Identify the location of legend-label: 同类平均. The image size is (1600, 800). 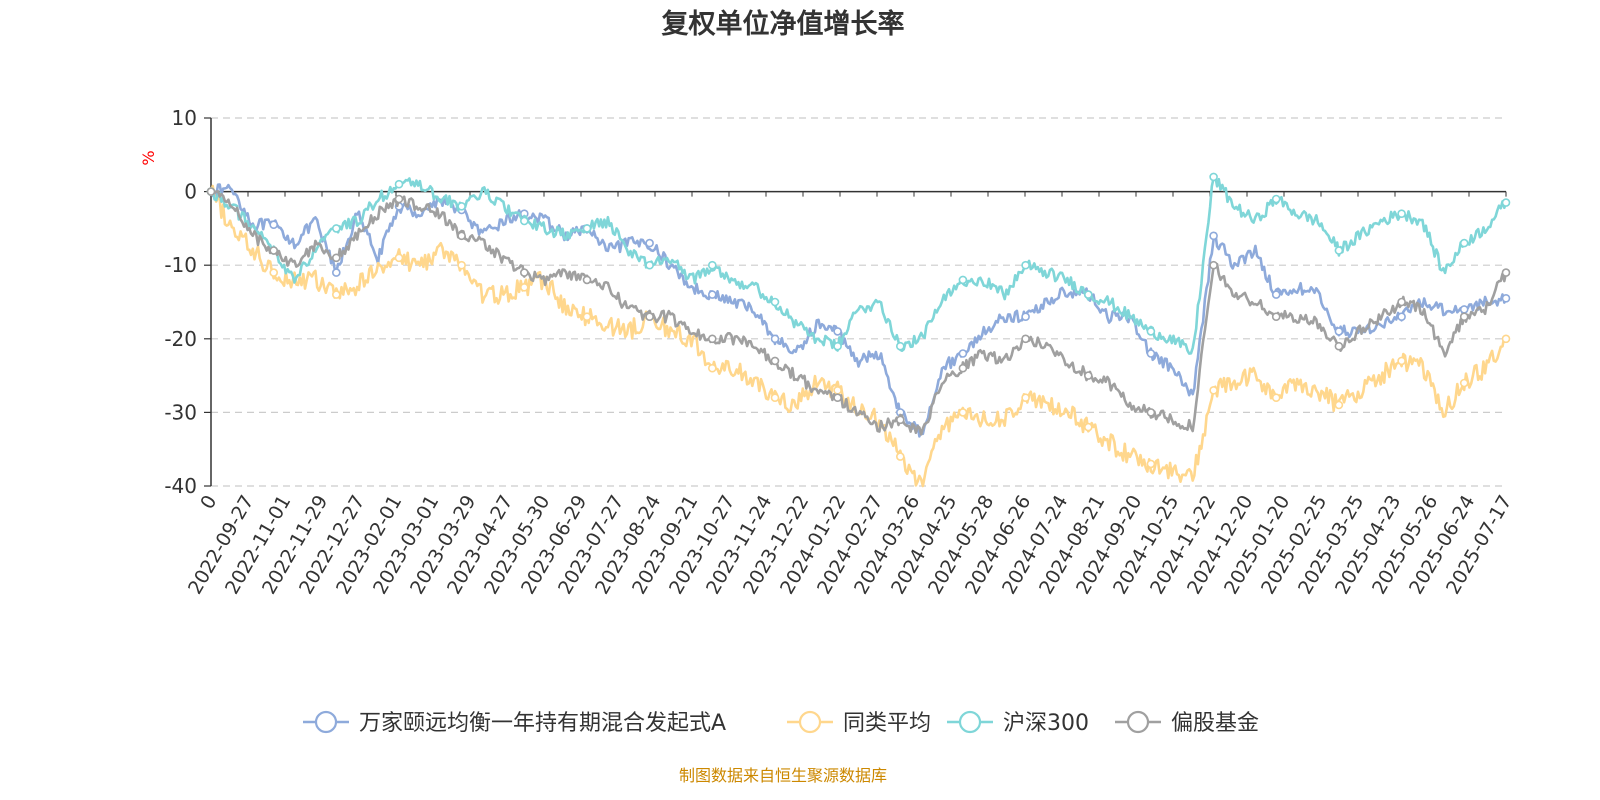
(887, 723).